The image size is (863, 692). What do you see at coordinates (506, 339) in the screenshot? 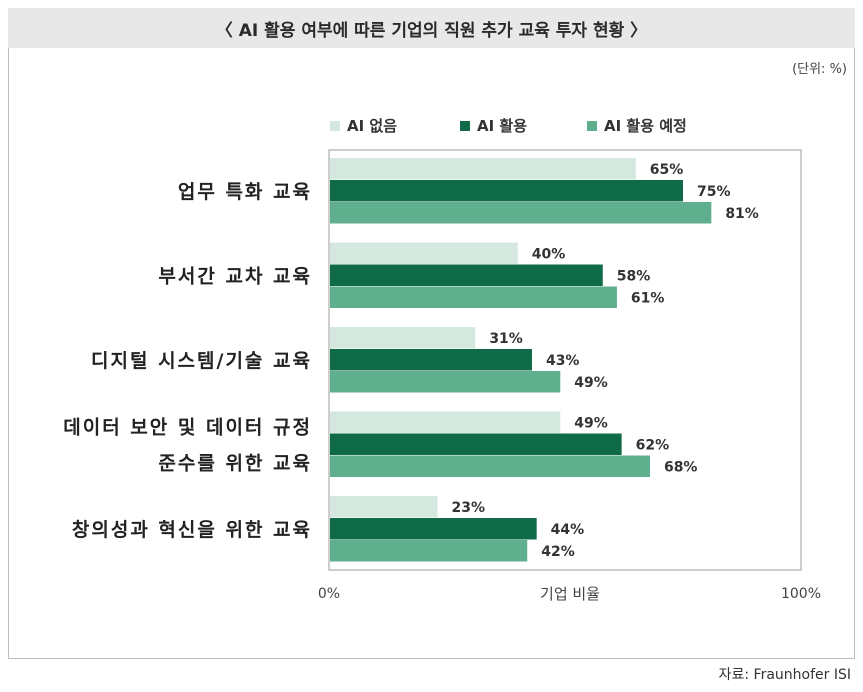
I see `data-label: 31%` at bounding box center [506, 339].